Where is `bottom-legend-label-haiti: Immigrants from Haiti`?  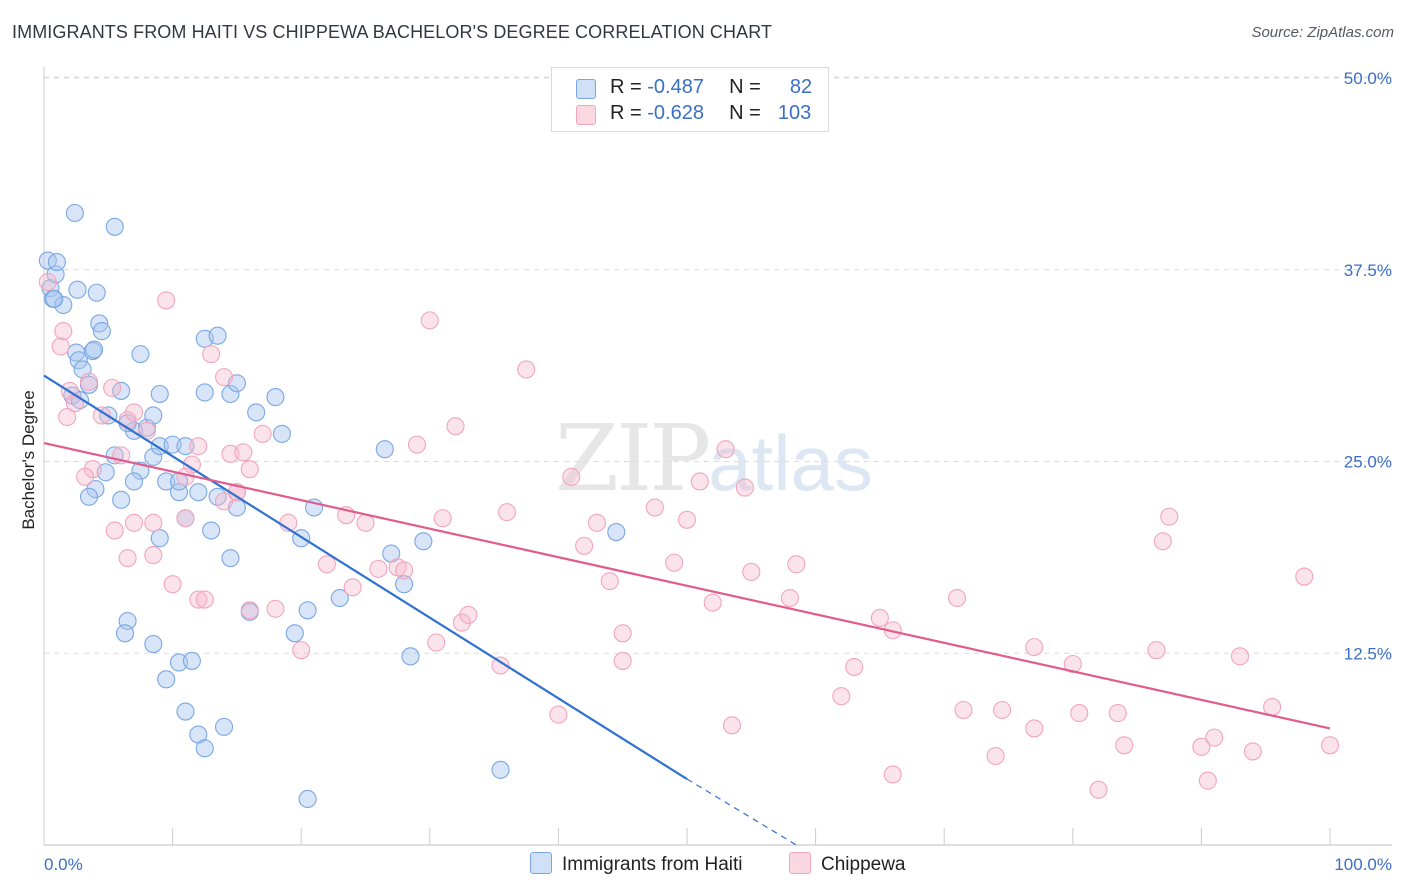 bottom-legend-label-haiti: Immigrants from Haiti is located at coordinates (652, 864).